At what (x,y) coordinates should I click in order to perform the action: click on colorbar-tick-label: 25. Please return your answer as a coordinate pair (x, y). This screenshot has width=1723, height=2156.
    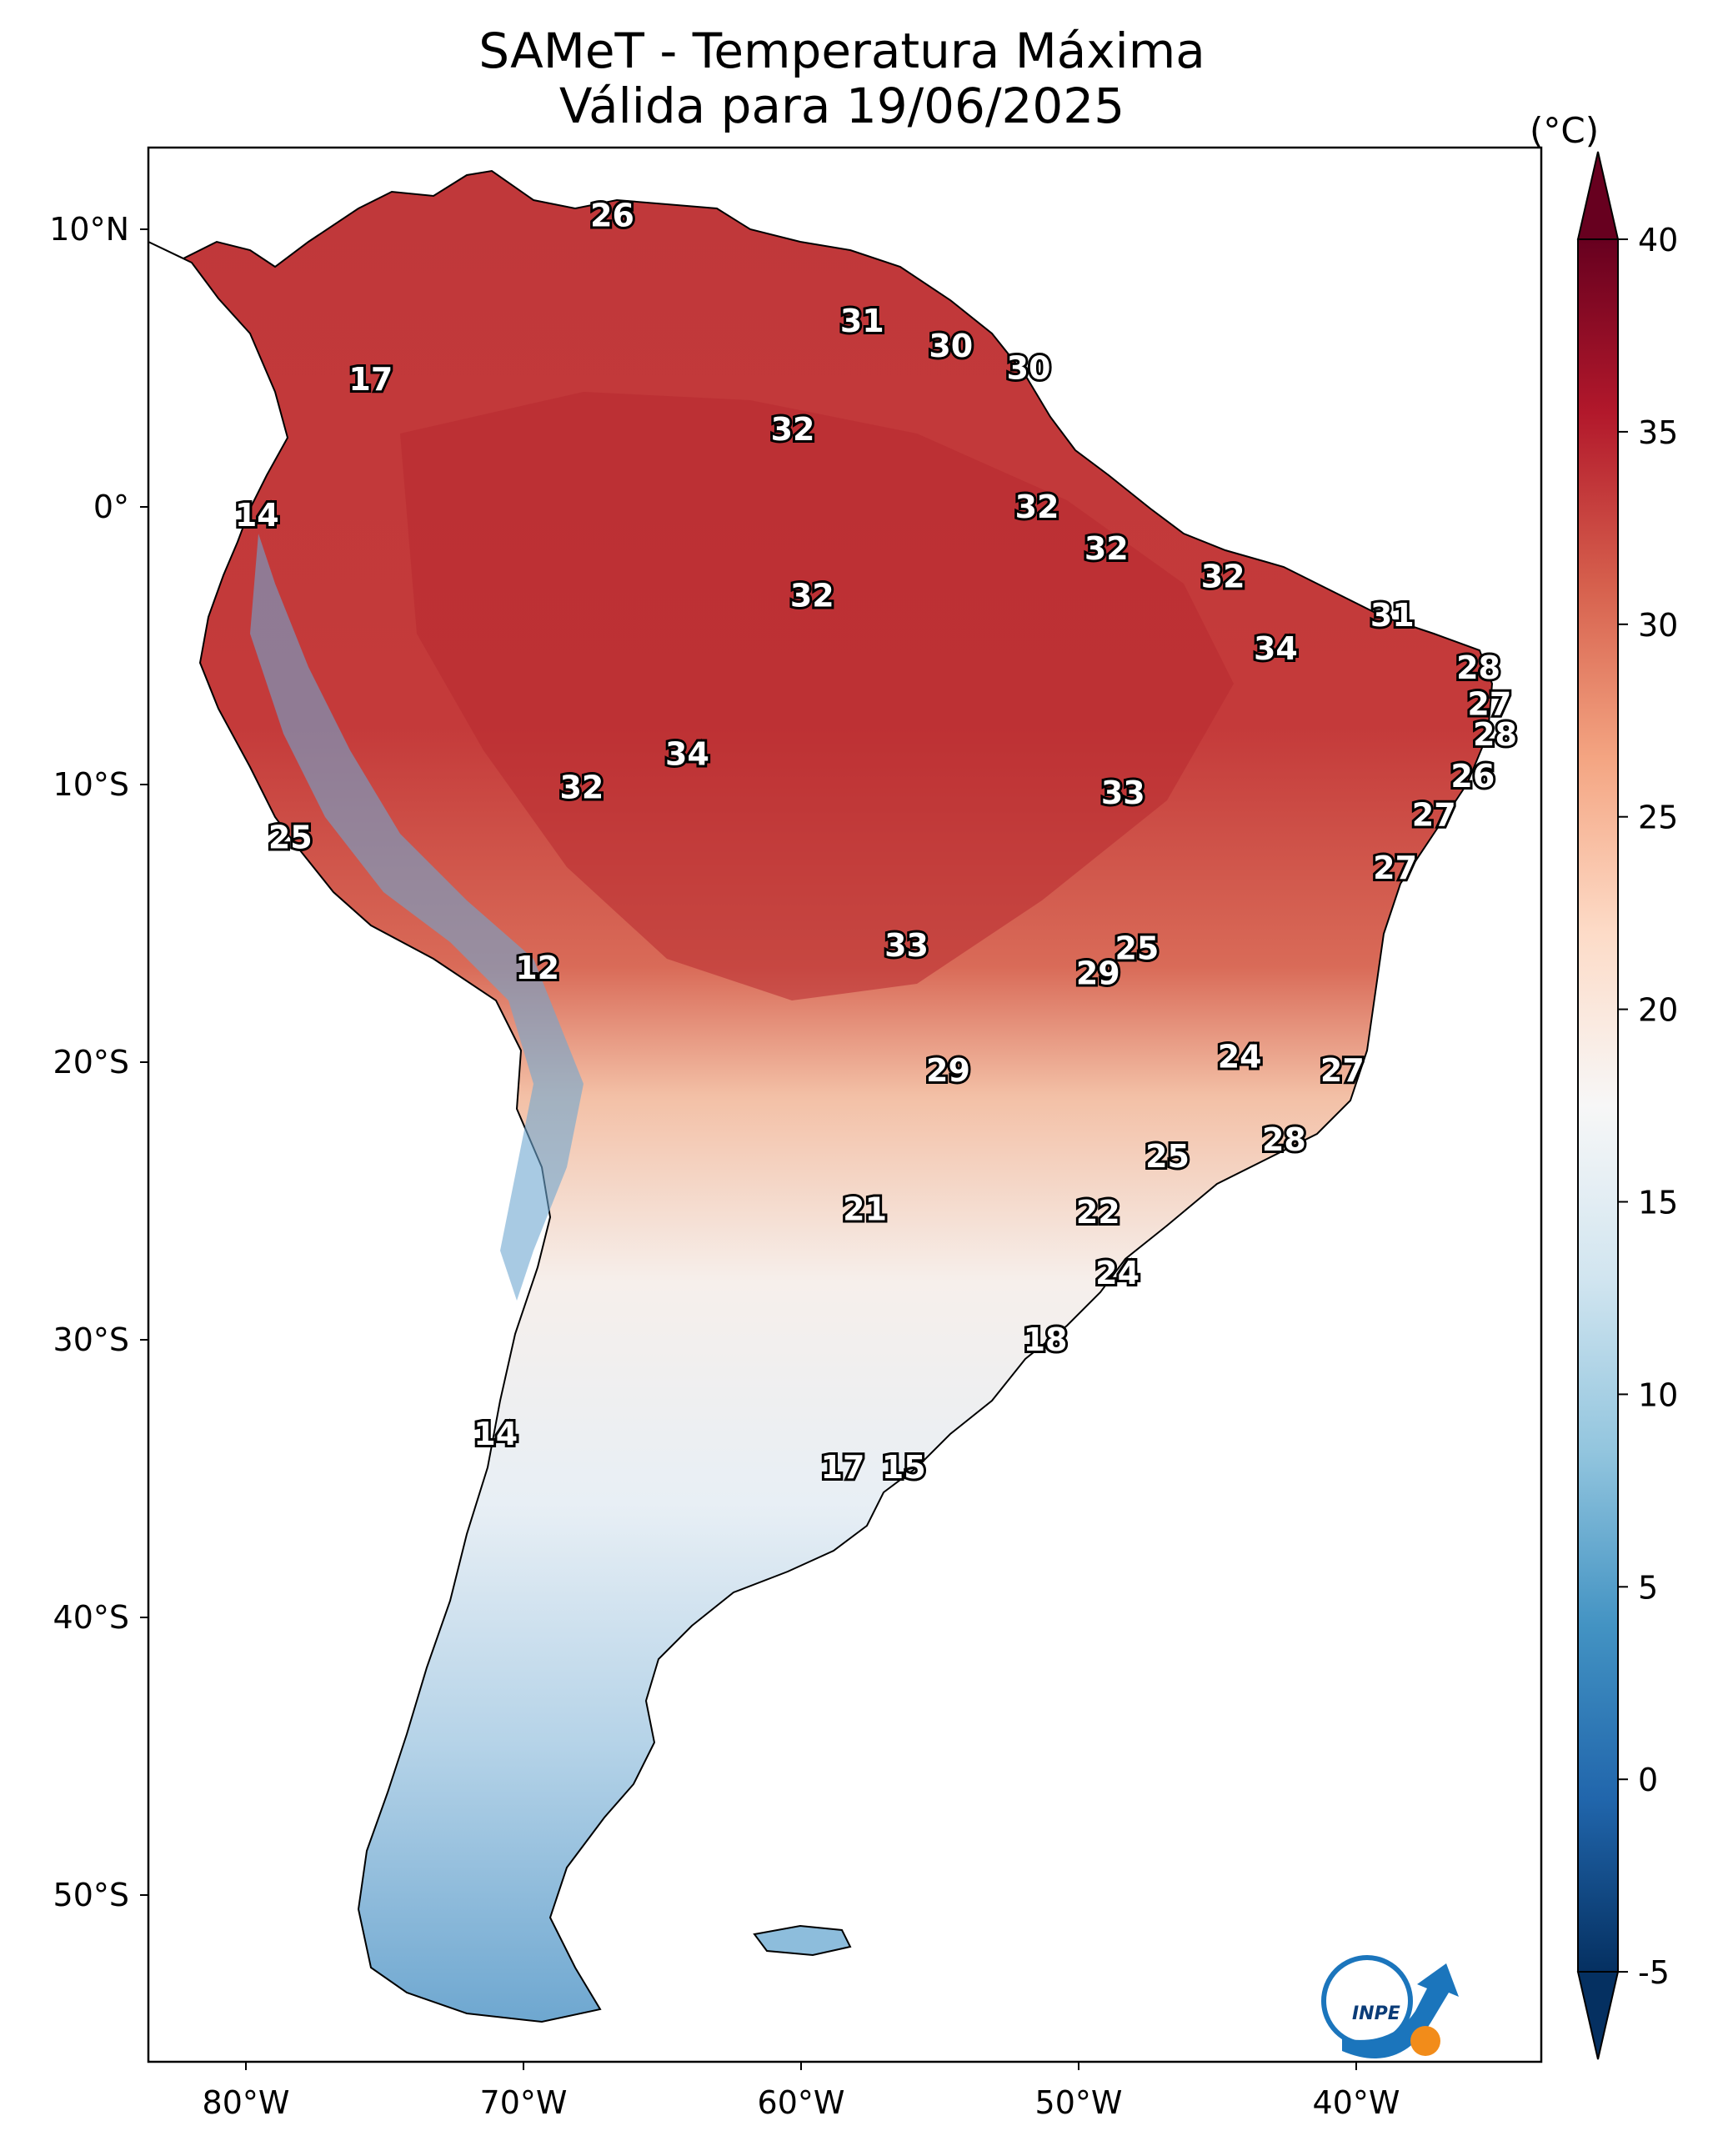
    Looking at the image, I should click on (1658, 818).